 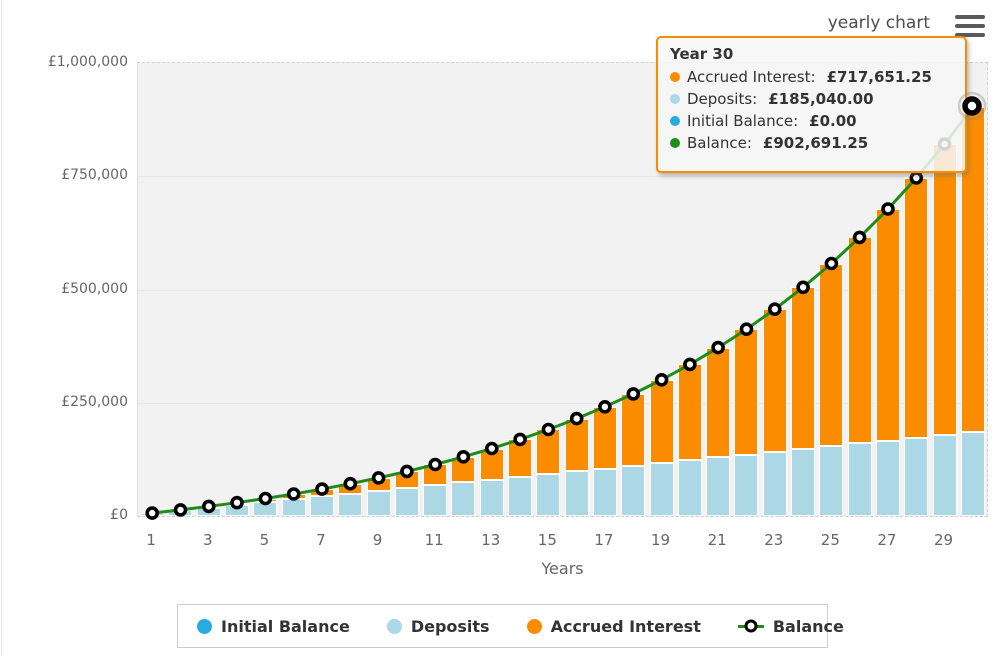 I want to click on tooltip-series-value: £717,651.25, so click(x=879, y=77).